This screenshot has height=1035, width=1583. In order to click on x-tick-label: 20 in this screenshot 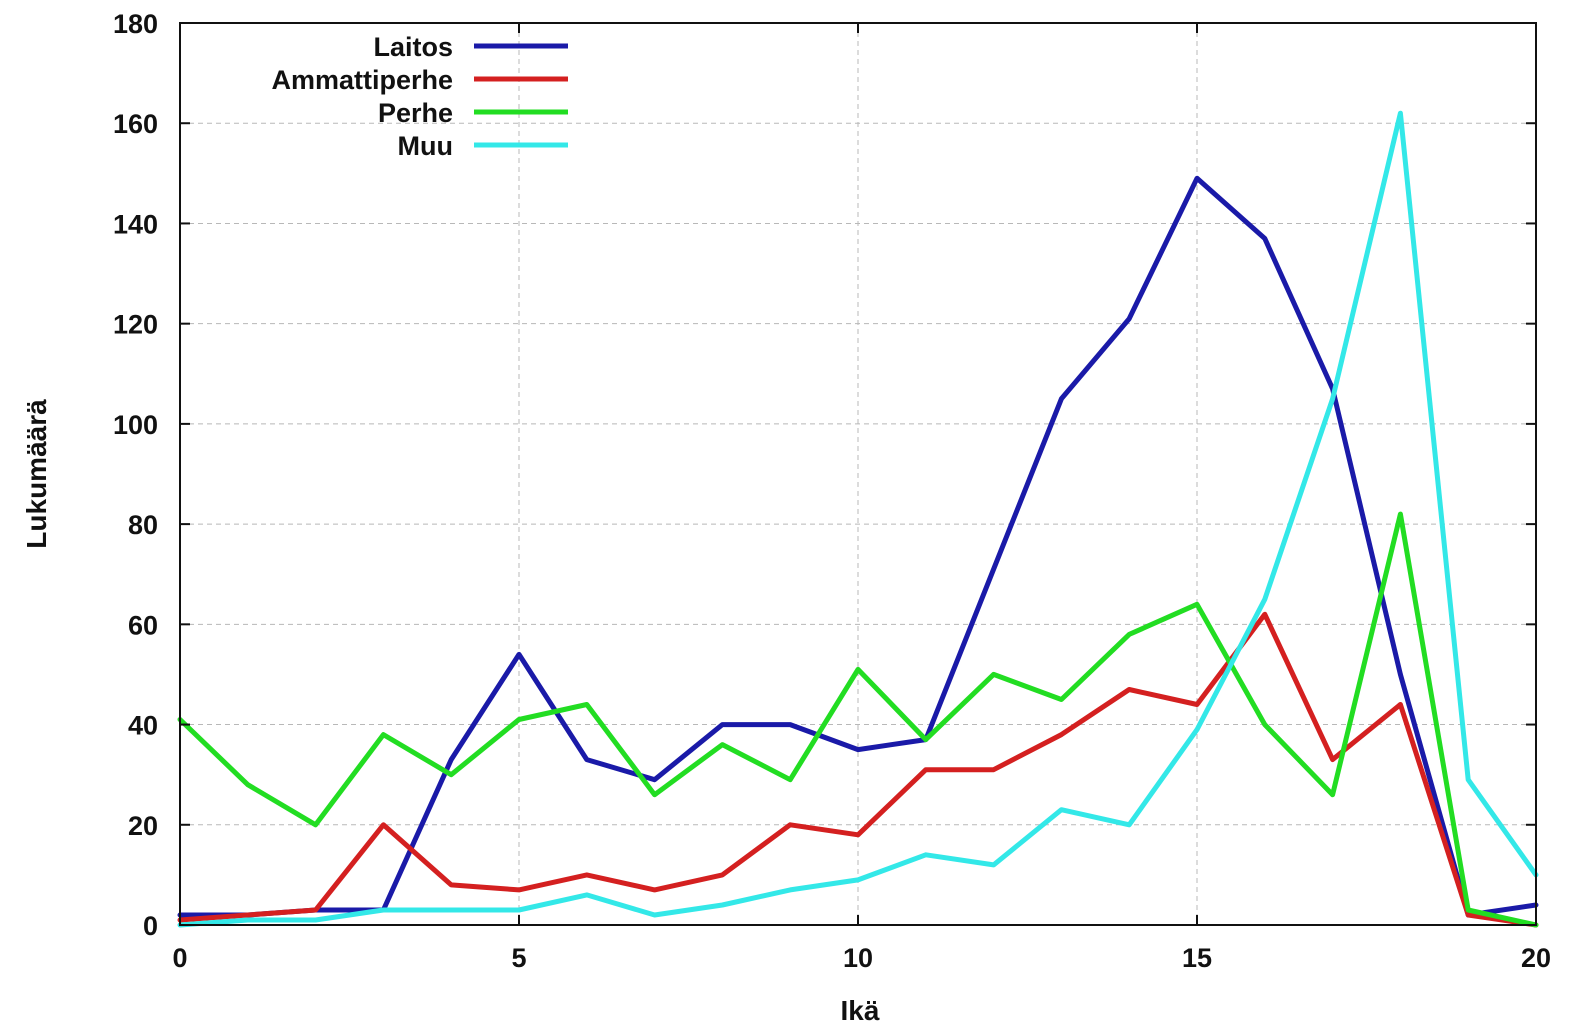, I will do `click(1536, 958)`.